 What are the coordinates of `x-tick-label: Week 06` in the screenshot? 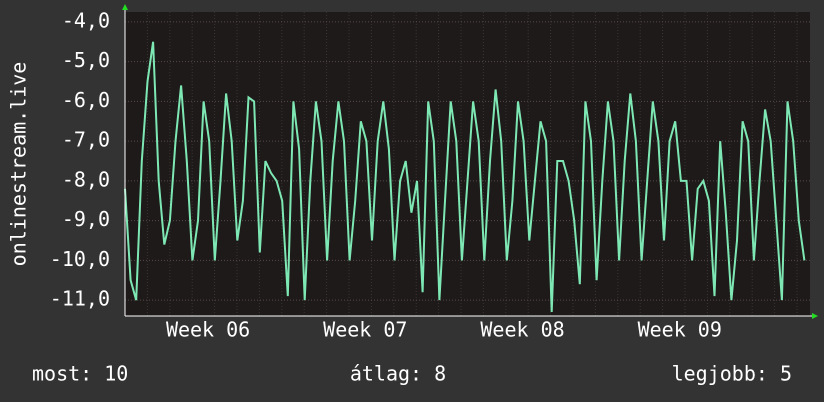 It's located at (208, 330).